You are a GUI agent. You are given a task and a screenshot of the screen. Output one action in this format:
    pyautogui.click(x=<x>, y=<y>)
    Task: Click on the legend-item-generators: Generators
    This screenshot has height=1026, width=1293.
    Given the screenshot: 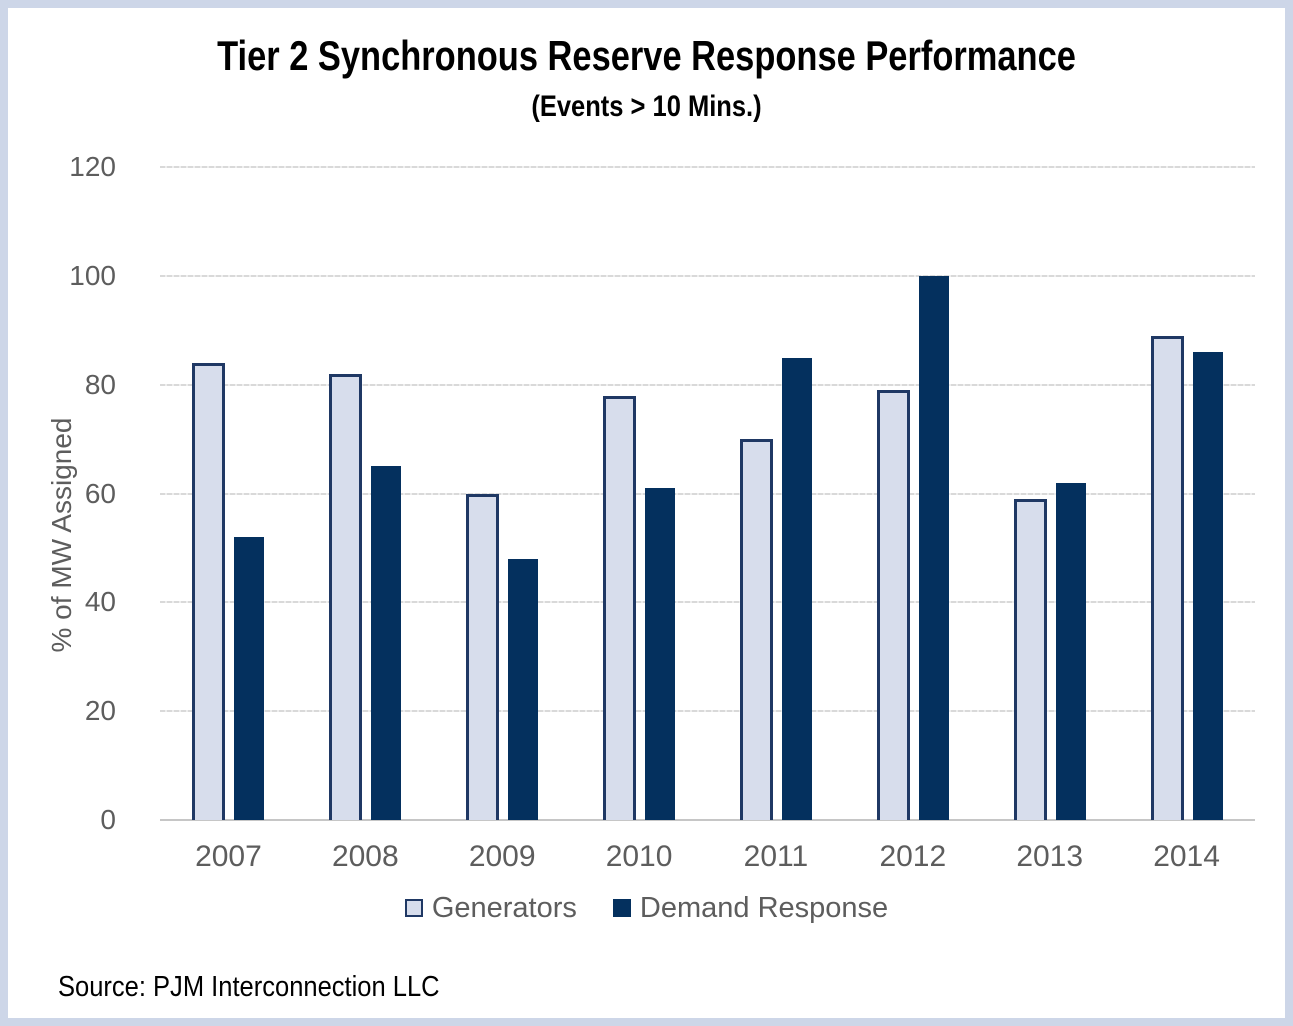 What is the action you would take?
    pyautogui.click(x=490, y=908)
    